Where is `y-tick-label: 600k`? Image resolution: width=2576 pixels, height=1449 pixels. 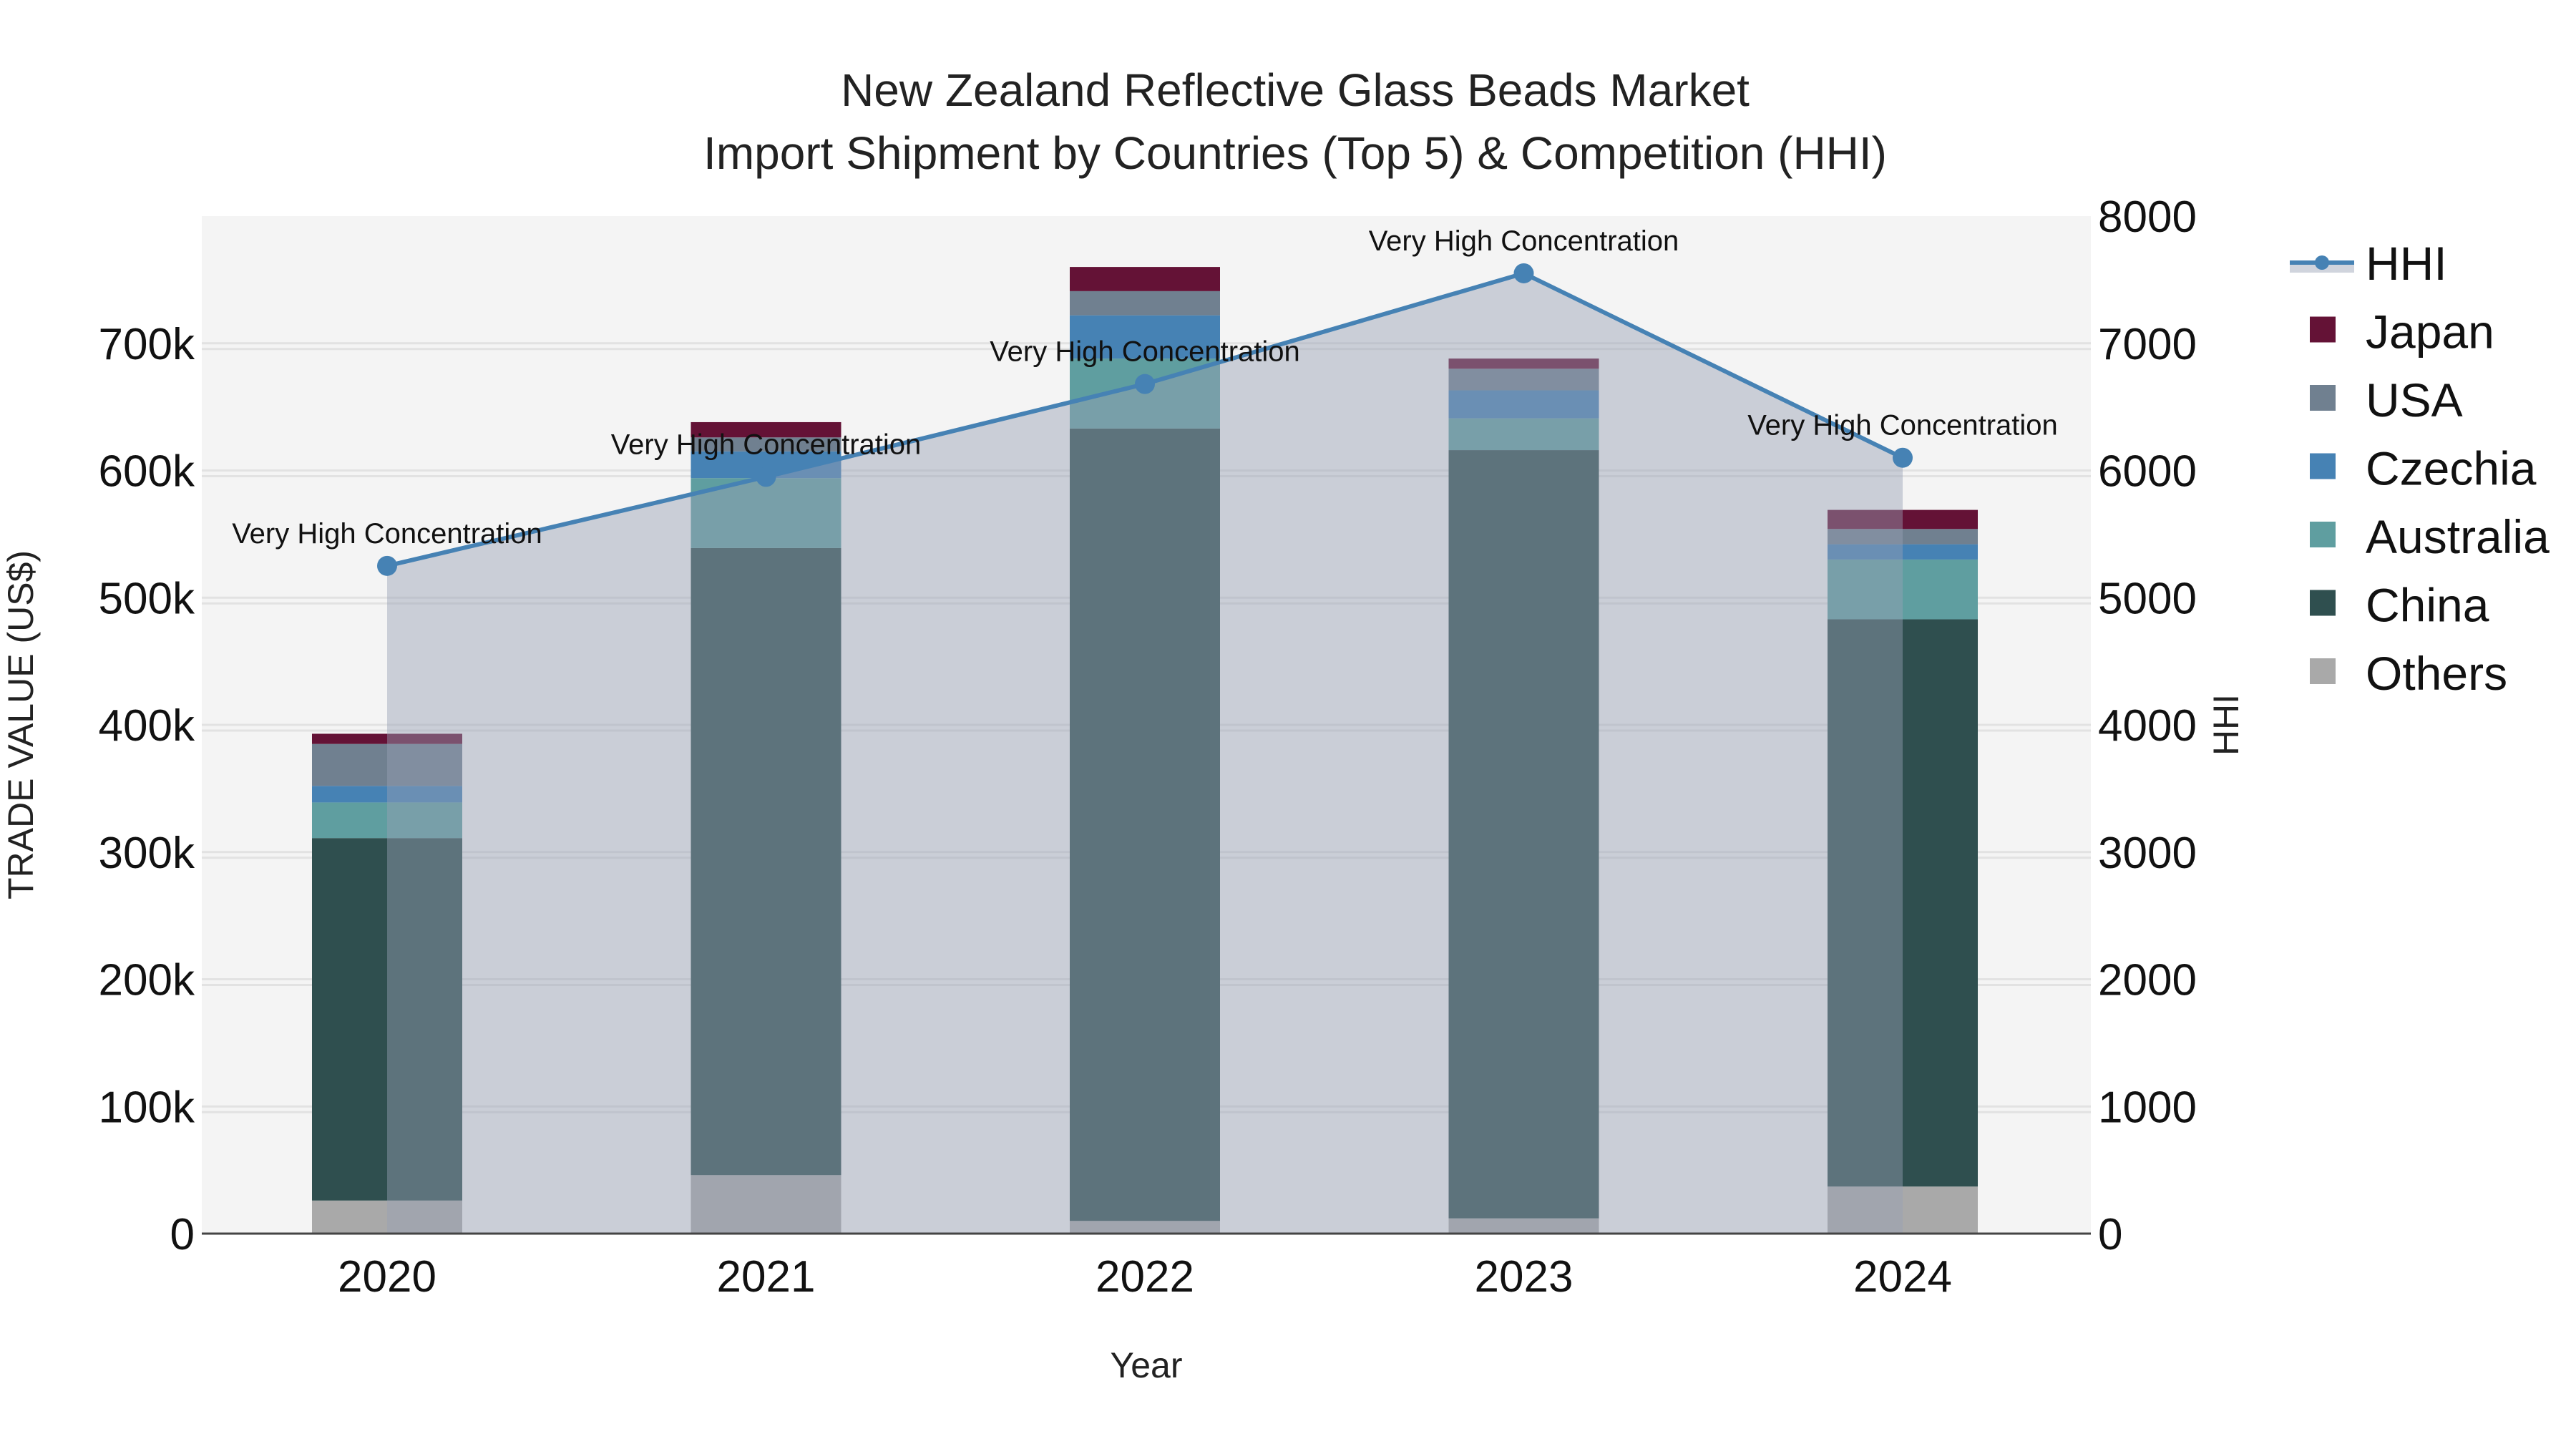 y-tick-label: 600k is located at coordinates (147, 472).